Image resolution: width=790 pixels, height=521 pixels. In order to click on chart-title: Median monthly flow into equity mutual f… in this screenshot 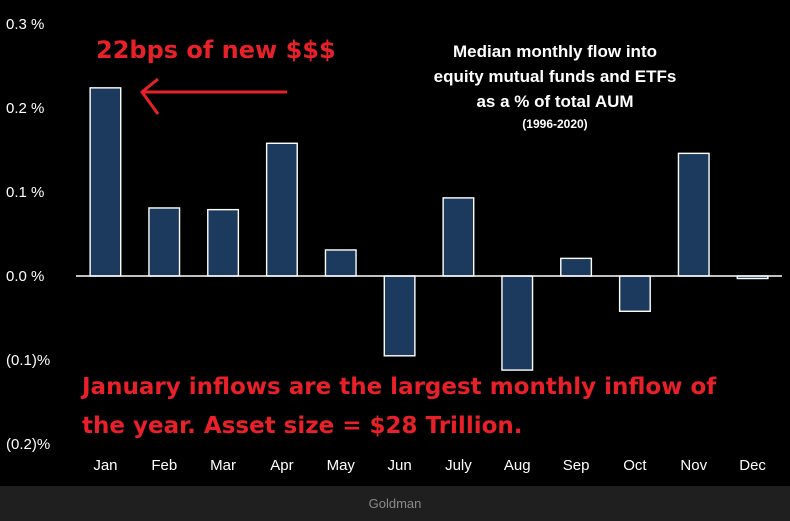, I will do `click(555, 86)`.